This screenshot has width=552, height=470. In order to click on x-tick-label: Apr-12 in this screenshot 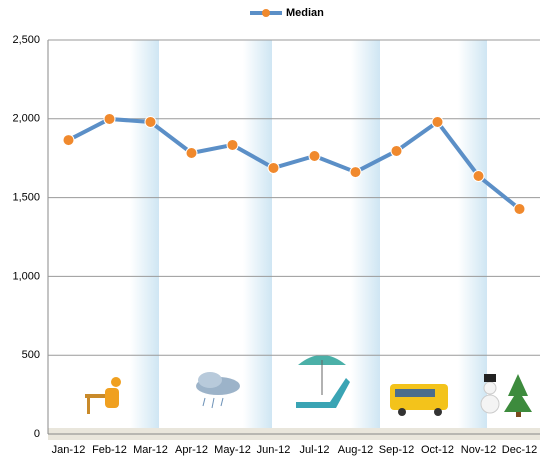, I will do `click(191, 450)`.